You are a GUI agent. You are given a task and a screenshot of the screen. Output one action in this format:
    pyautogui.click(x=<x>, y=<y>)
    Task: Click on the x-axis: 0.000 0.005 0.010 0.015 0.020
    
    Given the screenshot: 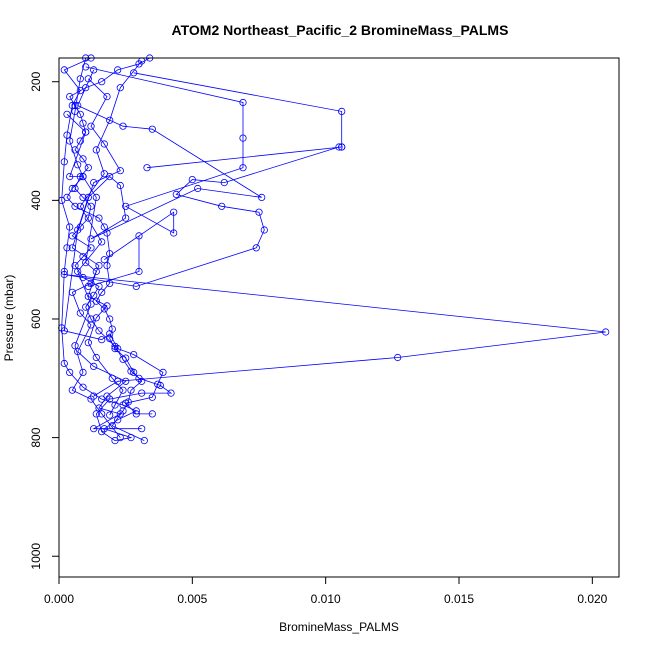 What is the action you would take?
    pyautogui.click(x=326, y=591)
    